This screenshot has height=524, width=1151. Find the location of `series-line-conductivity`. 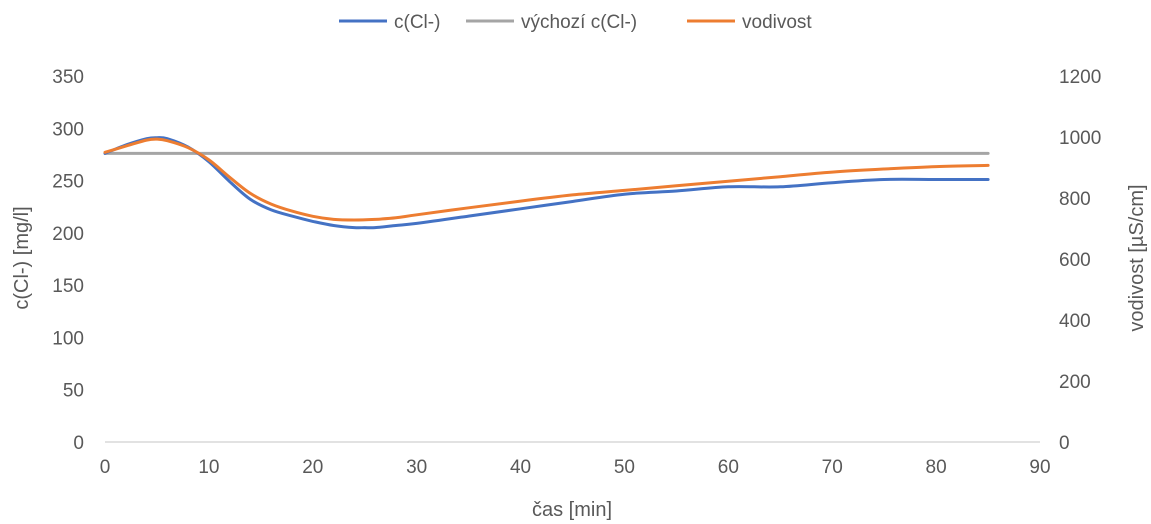

series-line-conductivity is located at coordinates (546, 179).